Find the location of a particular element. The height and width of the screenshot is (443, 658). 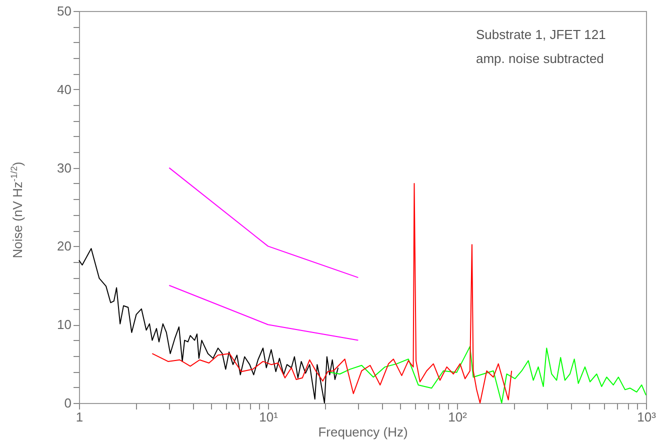

y-tick-label: 0 is located at coordinates (68, 403).